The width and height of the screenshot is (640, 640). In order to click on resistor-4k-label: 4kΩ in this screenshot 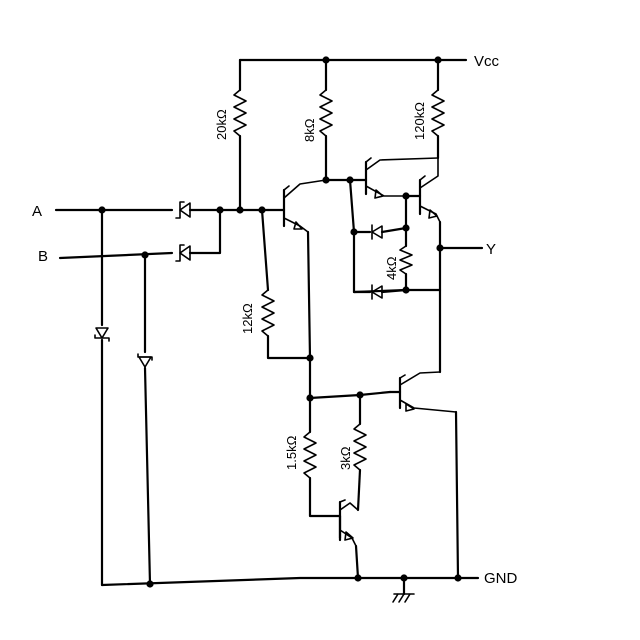, I will do `click(391, 268)`.